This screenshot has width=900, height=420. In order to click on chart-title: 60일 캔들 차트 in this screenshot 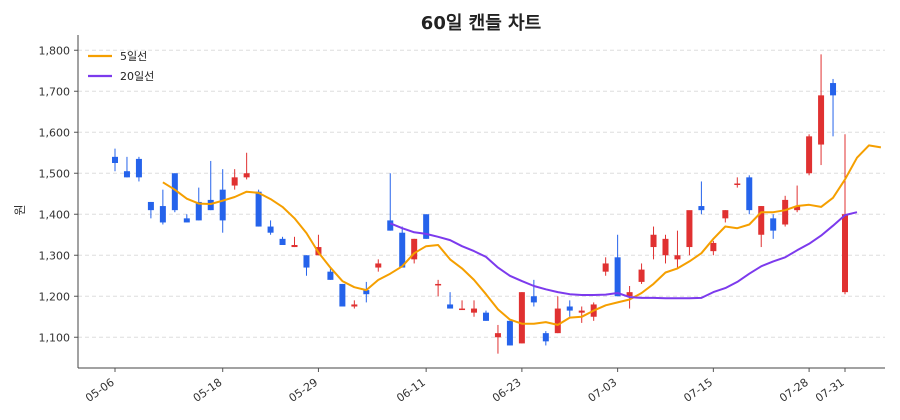, I will do `click(481, 23)`.